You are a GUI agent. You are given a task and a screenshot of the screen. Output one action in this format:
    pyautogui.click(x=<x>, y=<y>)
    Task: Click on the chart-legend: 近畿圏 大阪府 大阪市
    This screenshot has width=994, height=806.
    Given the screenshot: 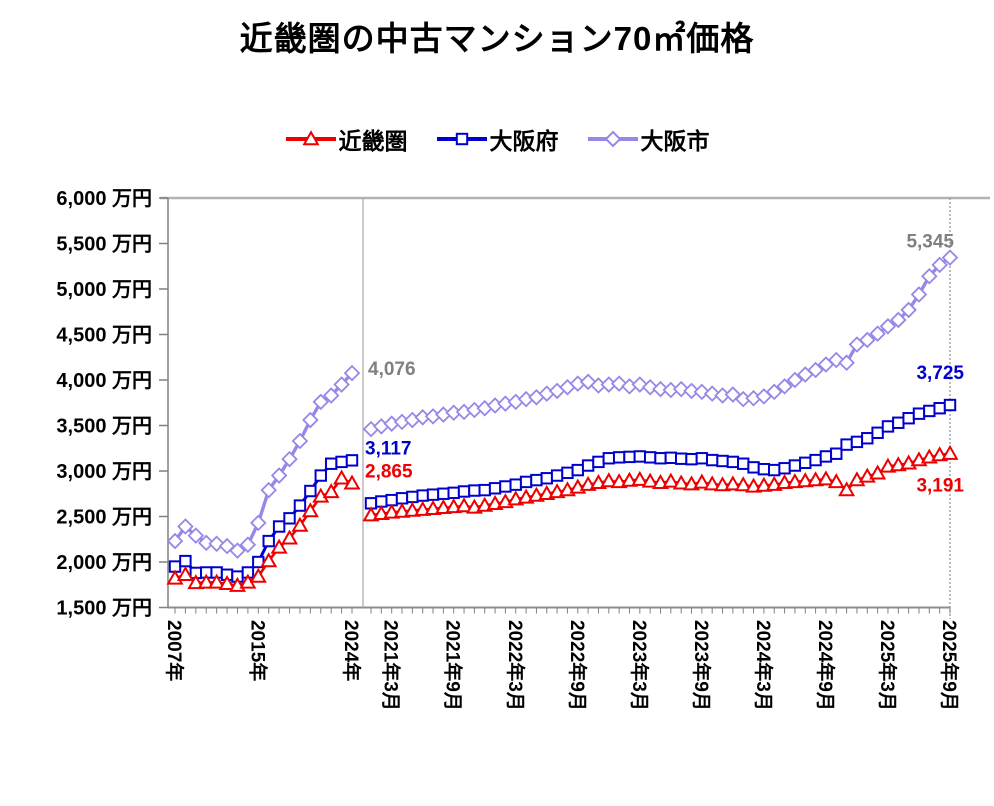 What is the action you would take?
    pyautogui.click(x=497, y=139)
    